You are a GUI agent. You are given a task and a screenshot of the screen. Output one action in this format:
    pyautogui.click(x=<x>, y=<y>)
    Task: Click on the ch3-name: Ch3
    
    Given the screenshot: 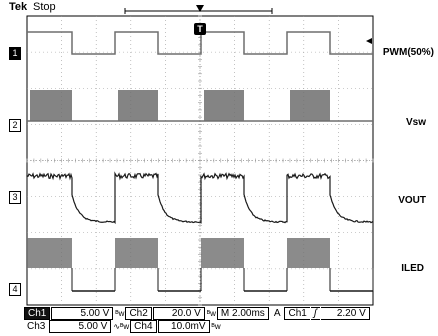 What is the action you would take?
    pyautogui.click(x=36, y=326)
    